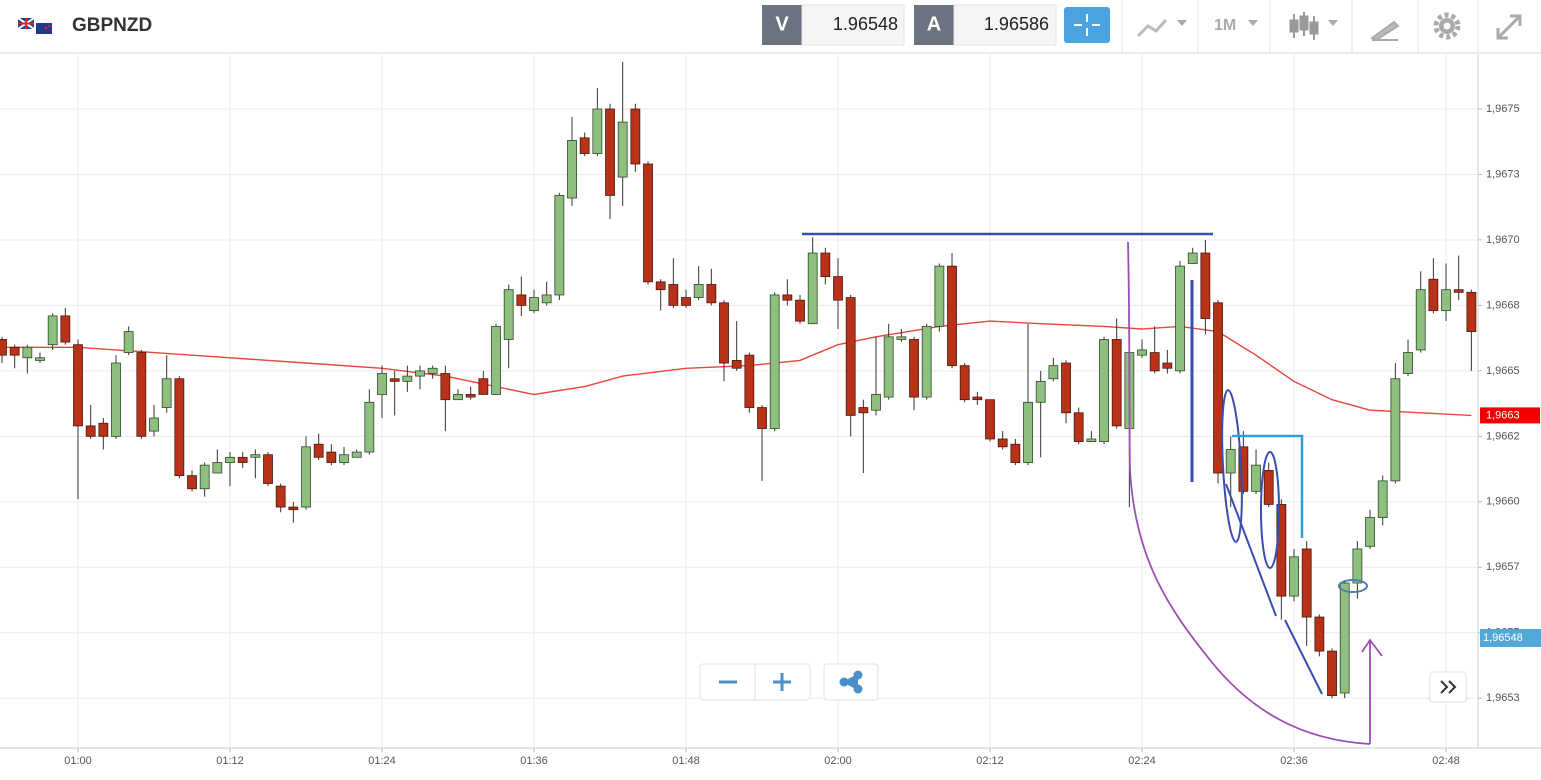 The image size is (1541, 780). What do you see at coordinates (1510, 638) in the screenshot?
I see `price-badge` at bounding box center [1510, 638].